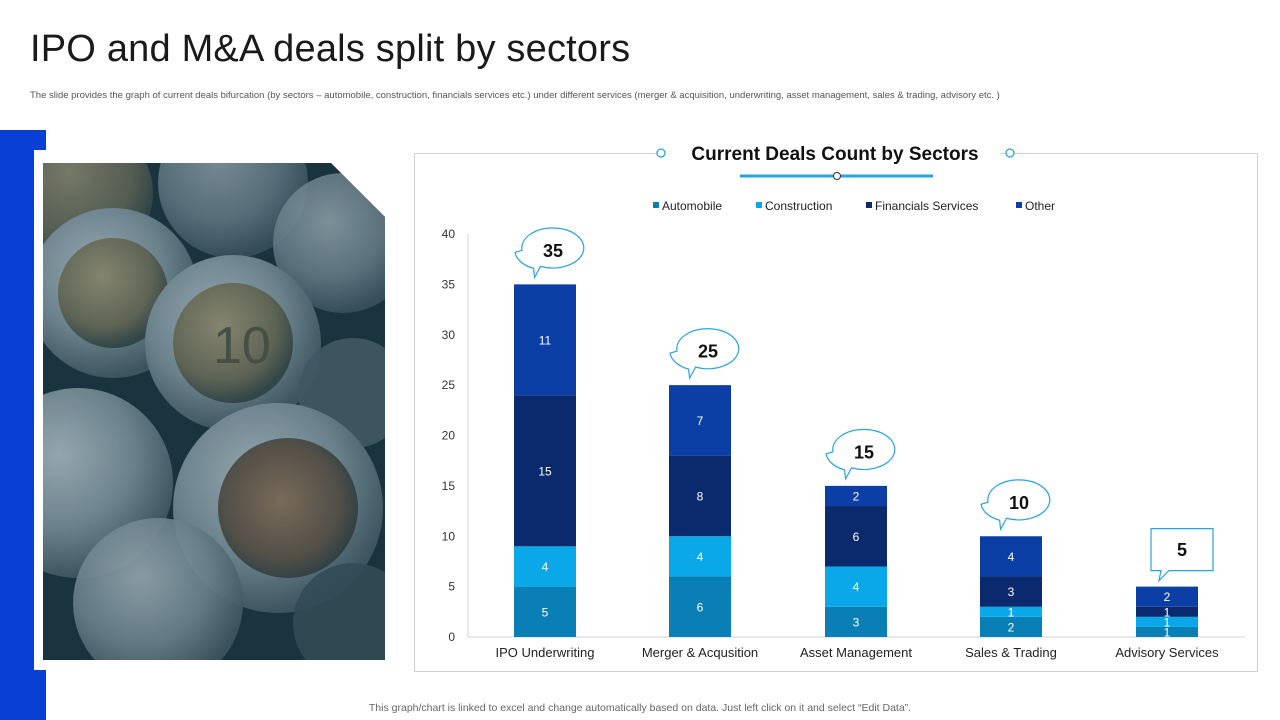 This screenshot has width=1280, height=720. What do you see at coordinates (449, 234) in the screenshot?
I see `y-tick-label: 40` at bounding box center [449, 234].